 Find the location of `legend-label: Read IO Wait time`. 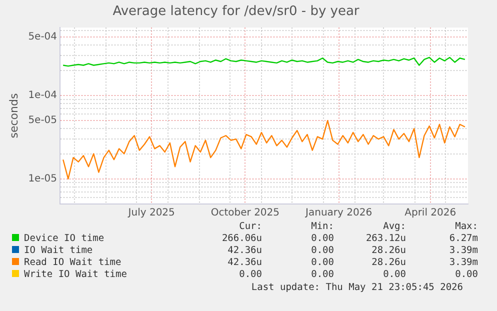

legend-label: Read IO Wait time is located at coordinates (72, 263).